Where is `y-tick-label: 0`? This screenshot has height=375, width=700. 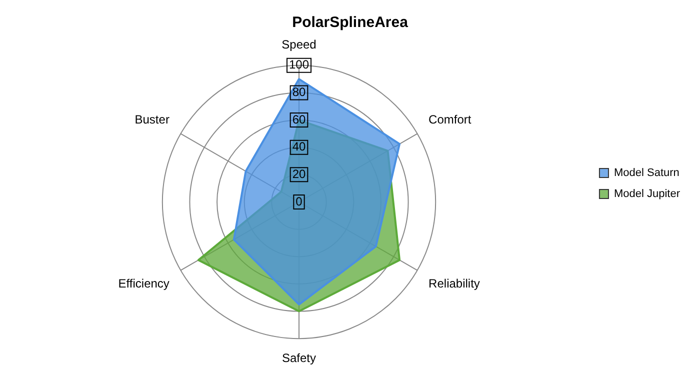 y-tick-label: 0 is located at coordinates (299, 201).